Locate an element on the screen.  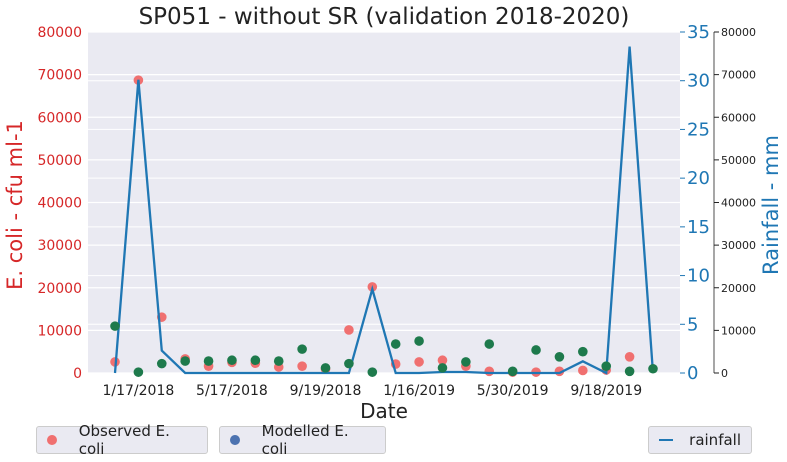
y-tick-label: 60000 is located at coordinates (59, 118).